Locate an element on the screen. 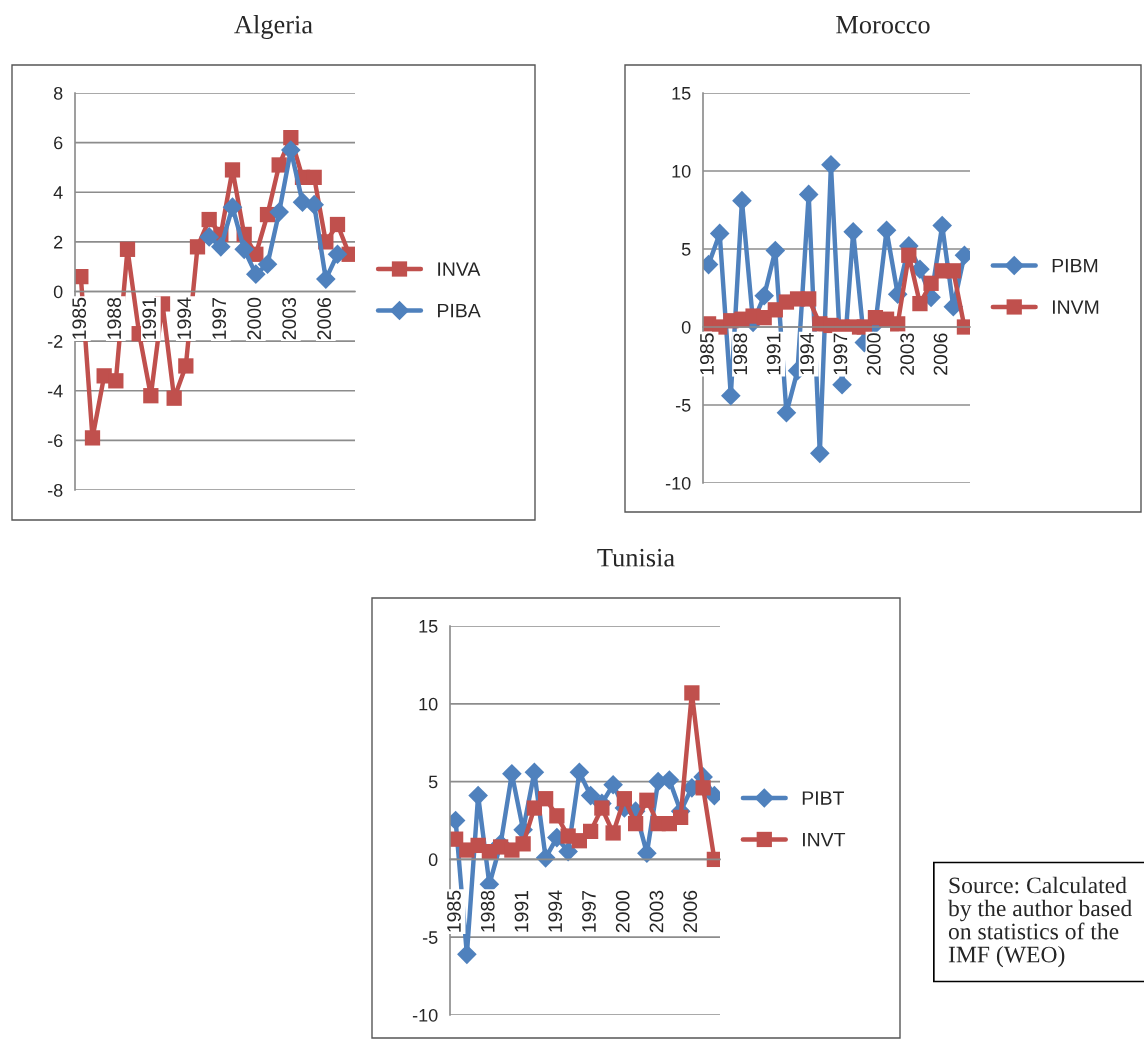  legend-label: INVT is located at coordinates (824, 839).